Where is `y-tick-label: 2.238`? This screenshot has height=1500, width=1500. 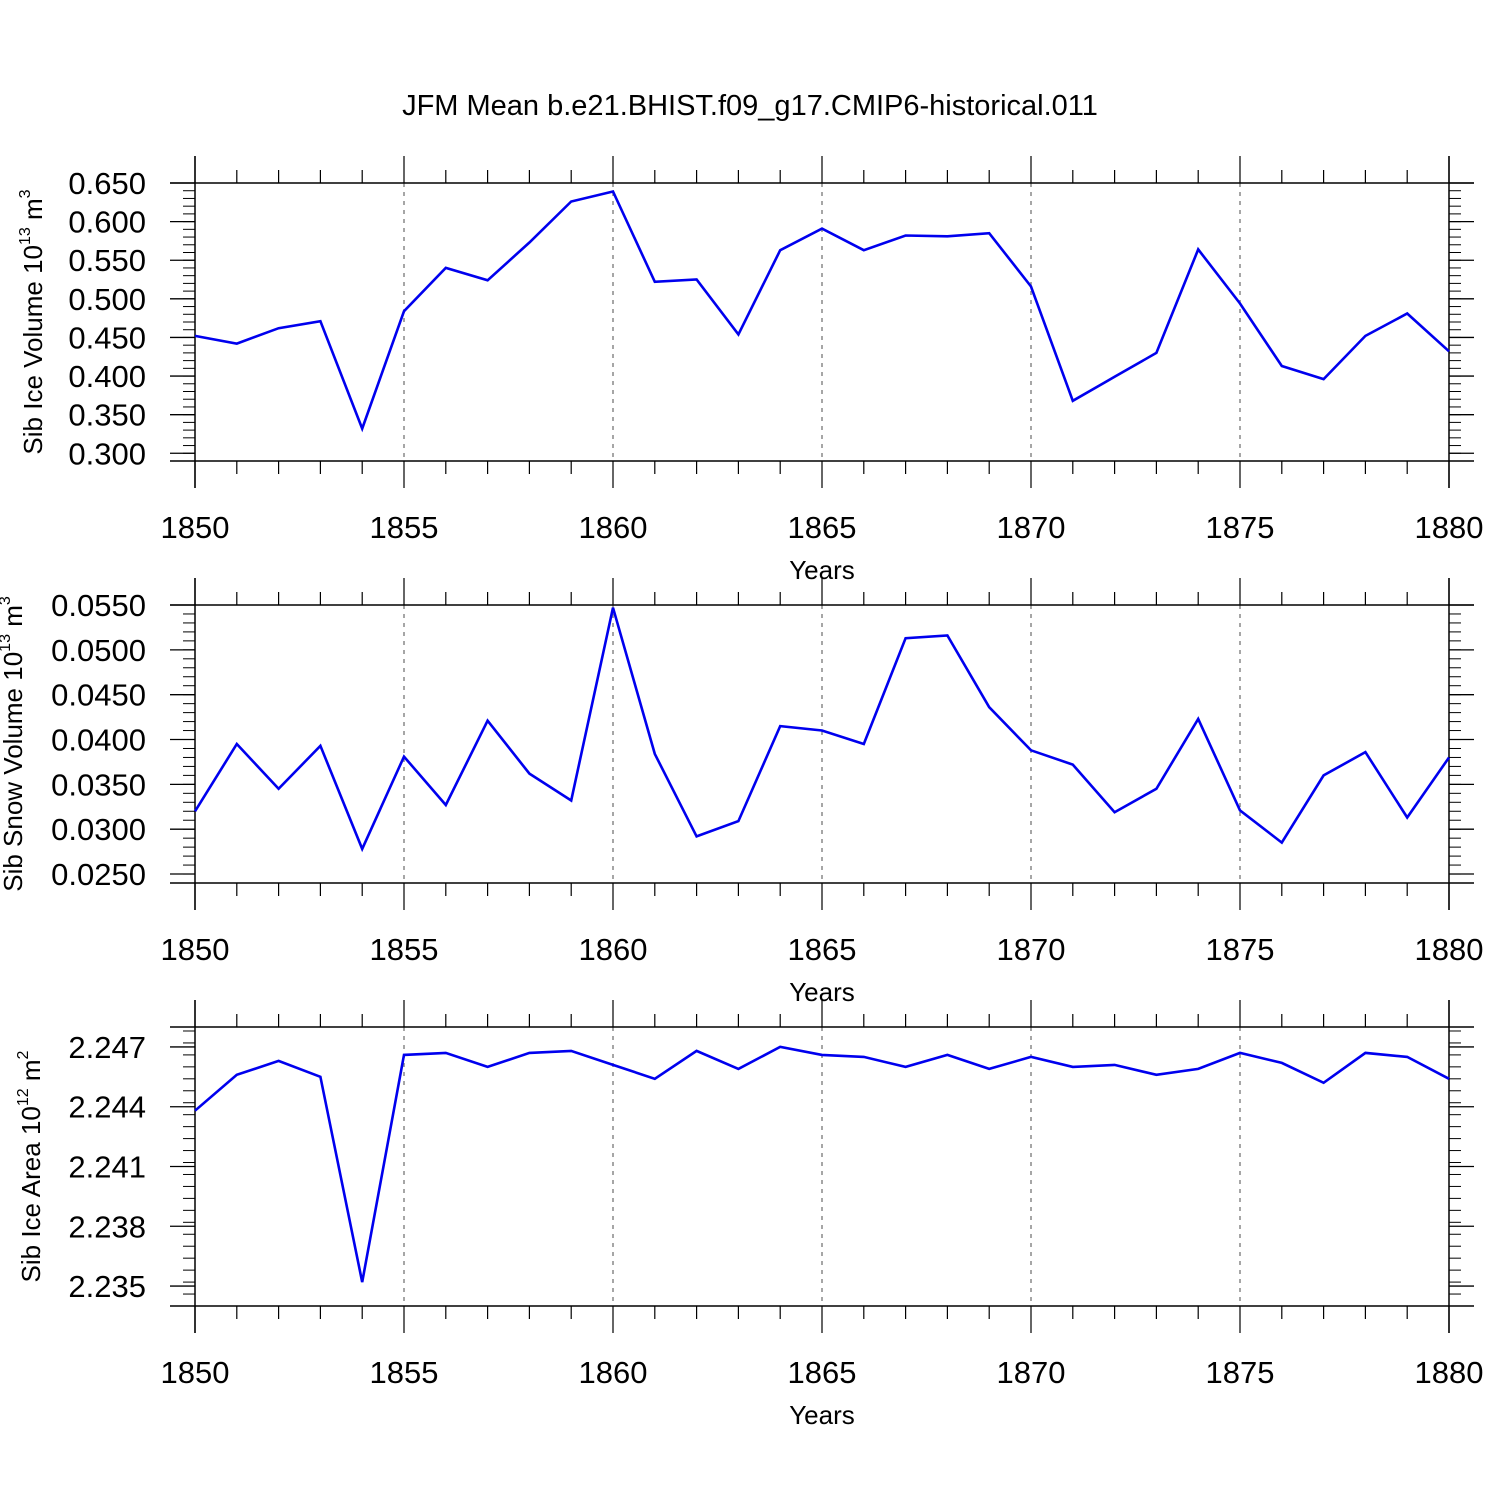
y-tick-label: 2.238 is located at coordinates (107, 1226).